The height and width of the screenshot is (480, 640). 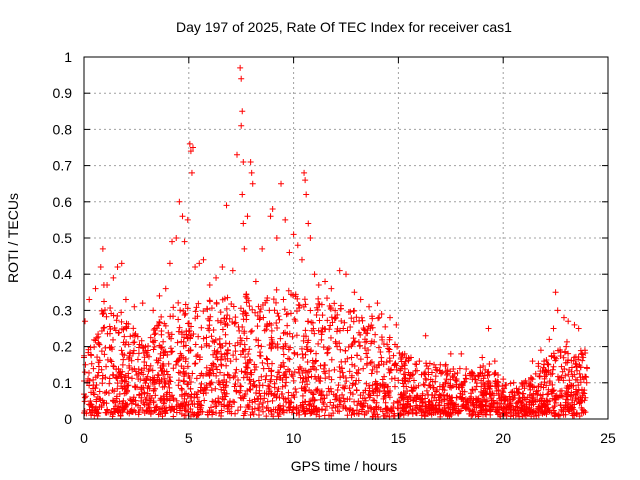 What do you see at coordinates (63, 129) in the screenshot?
I see `y-tick-label: 0.8` at bounding box center [63, 129].